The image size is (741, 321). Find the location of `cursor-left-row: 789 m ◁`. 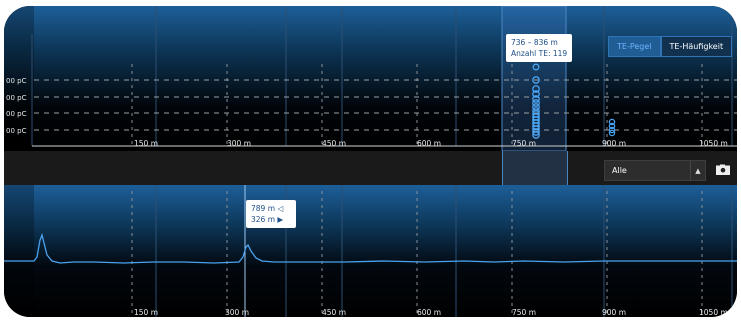

cursor-left-row: 789 m ◁ is located at coordinates (271, 208).